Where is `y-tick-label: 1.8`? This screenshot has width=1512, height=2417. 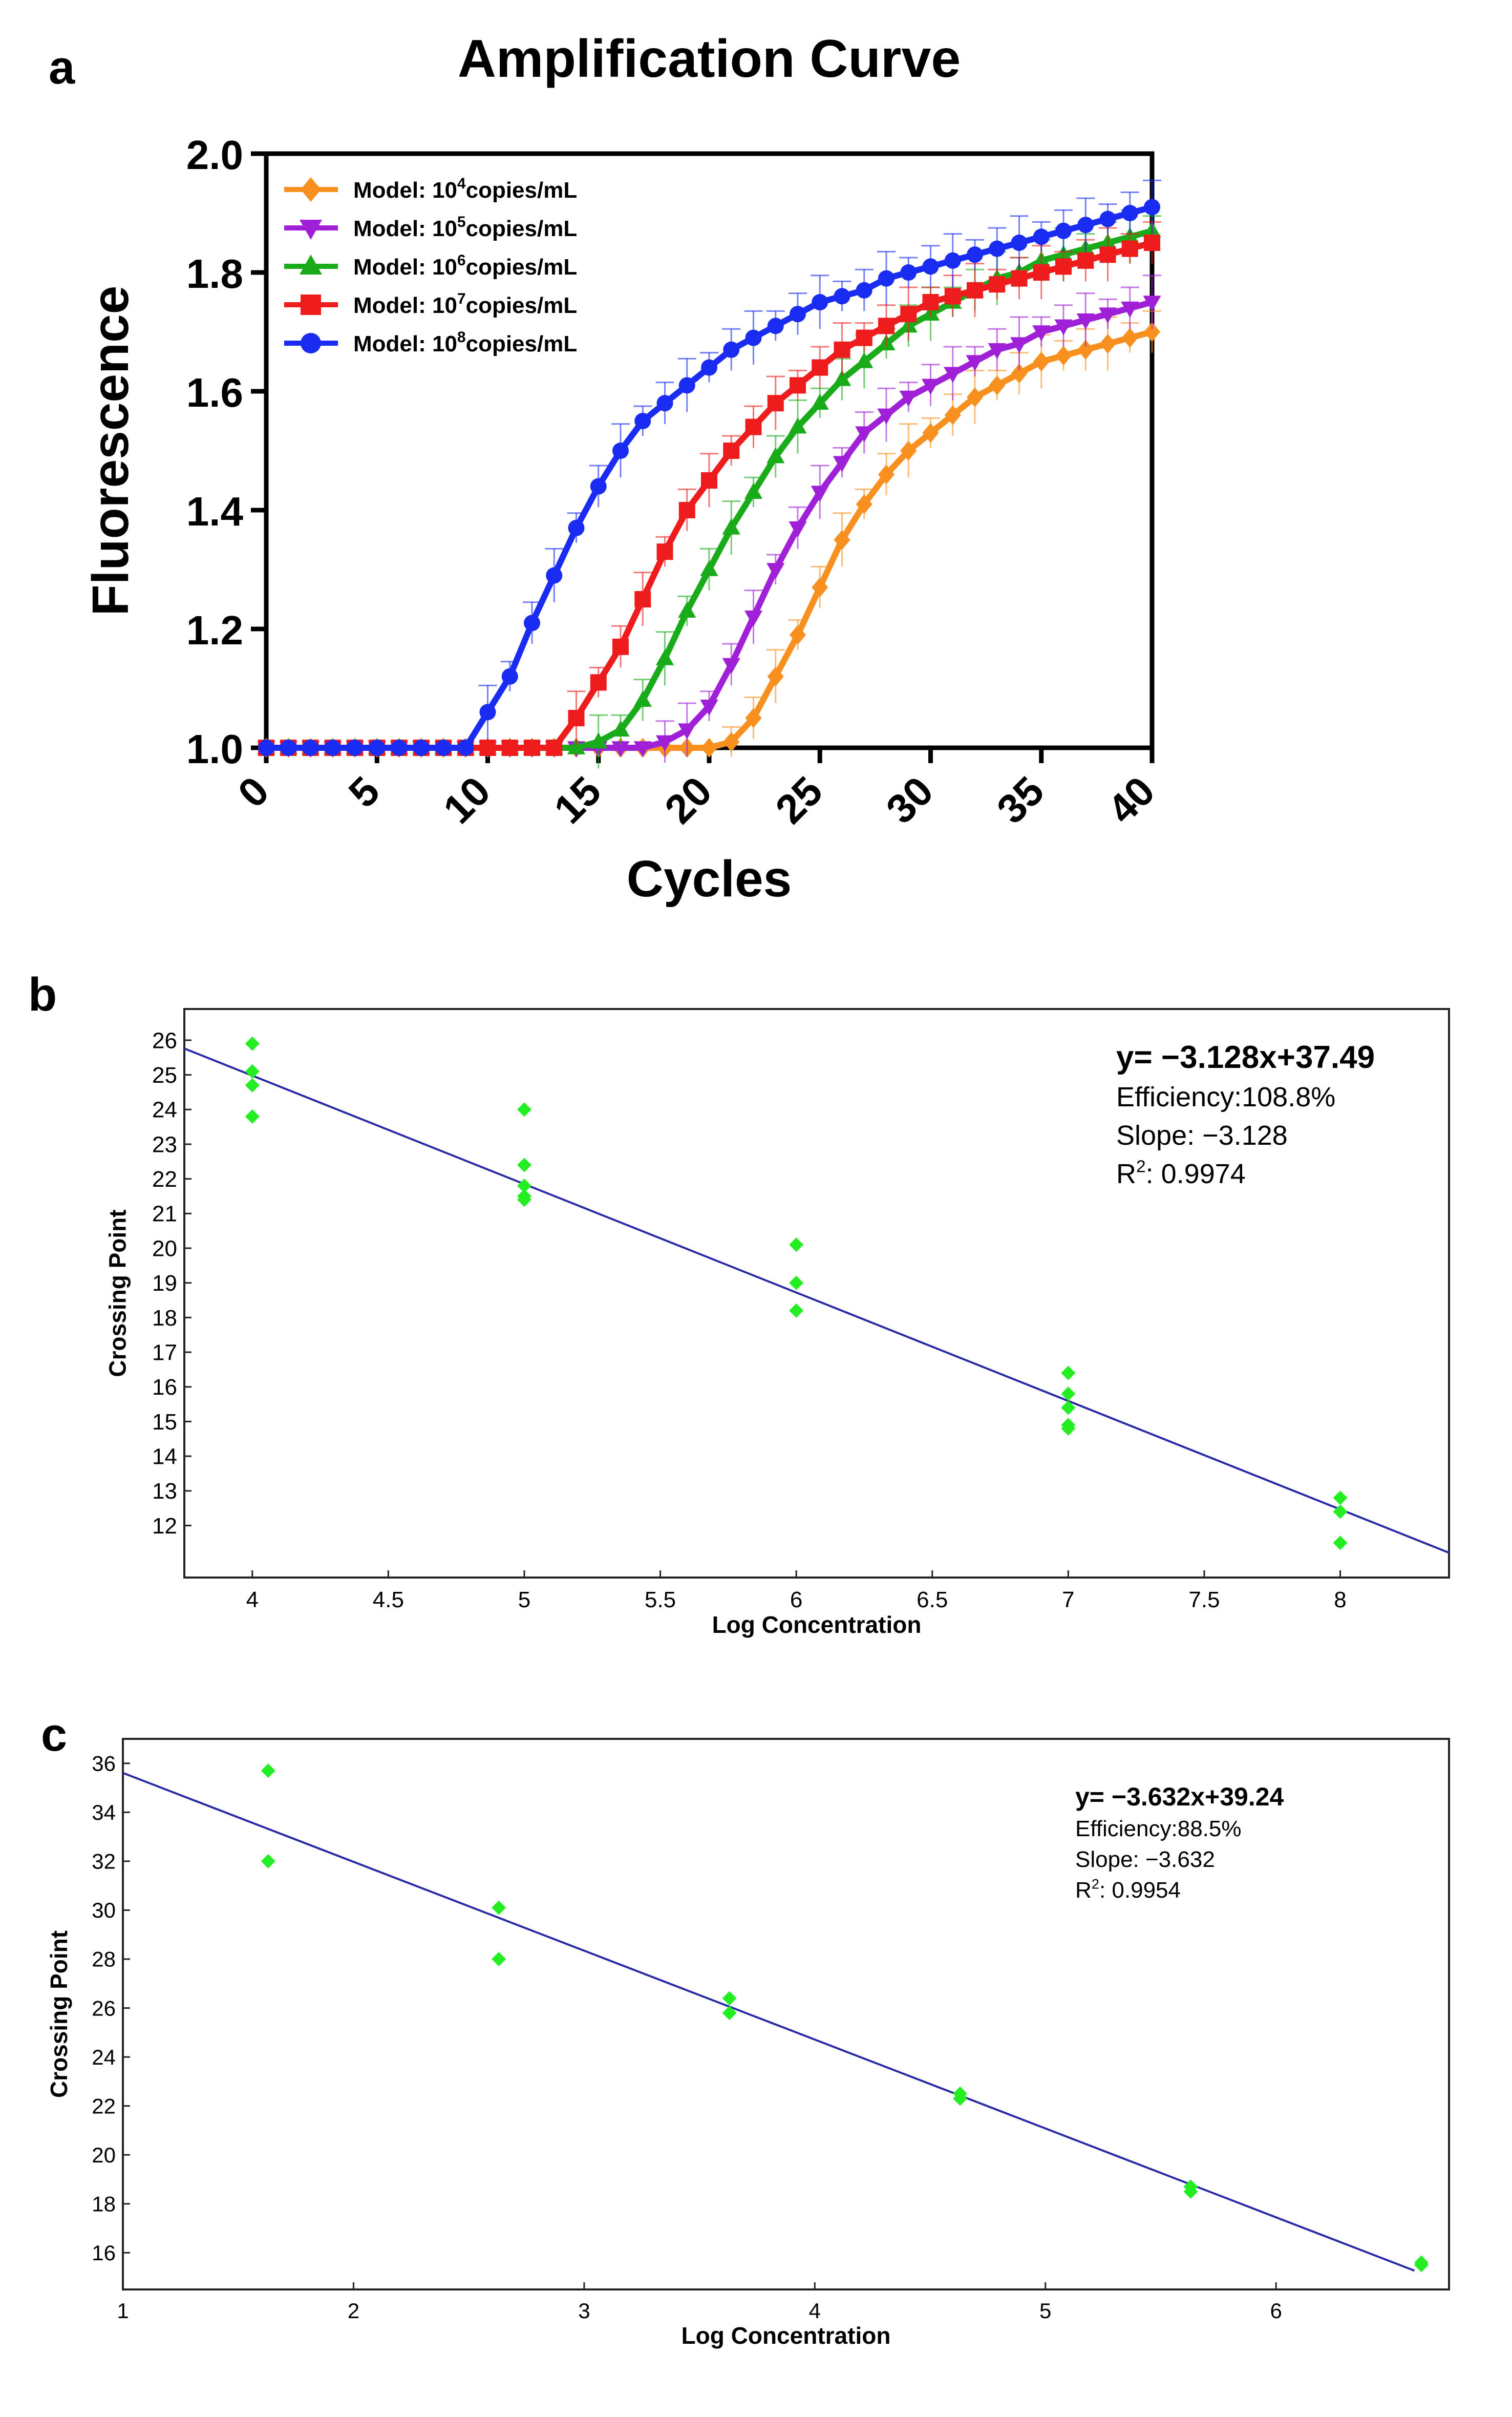 y-tick-label: 1.8 is located at coordinates (214, 274).